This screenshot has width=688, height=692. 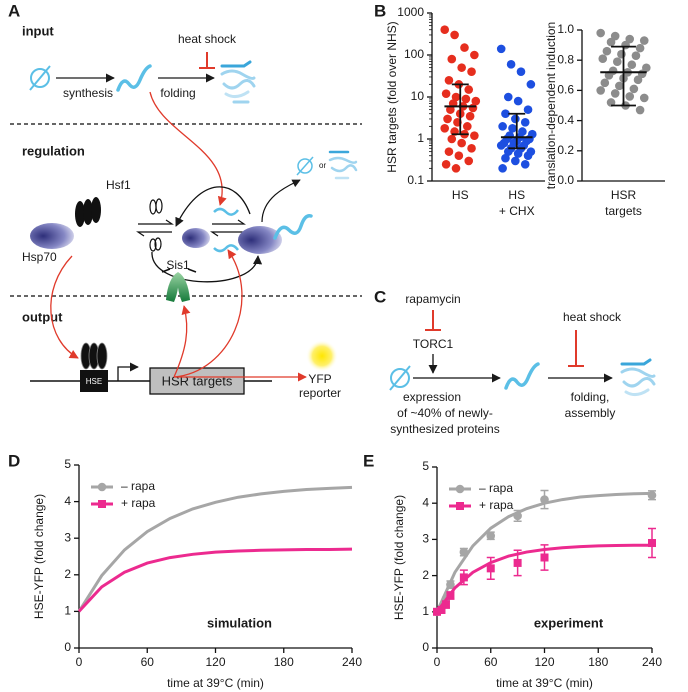 What do you see at coordinates (565, 180) in the screenshot?
I see `y-tick-label: 0.0` at bounding box center [565, 180].